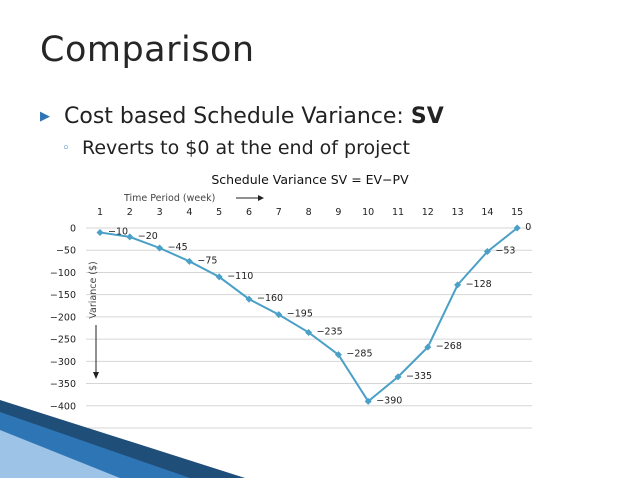 The width and height of the screenshot is (638, 478). I want to click on data-label: −390, so click(389, 400).